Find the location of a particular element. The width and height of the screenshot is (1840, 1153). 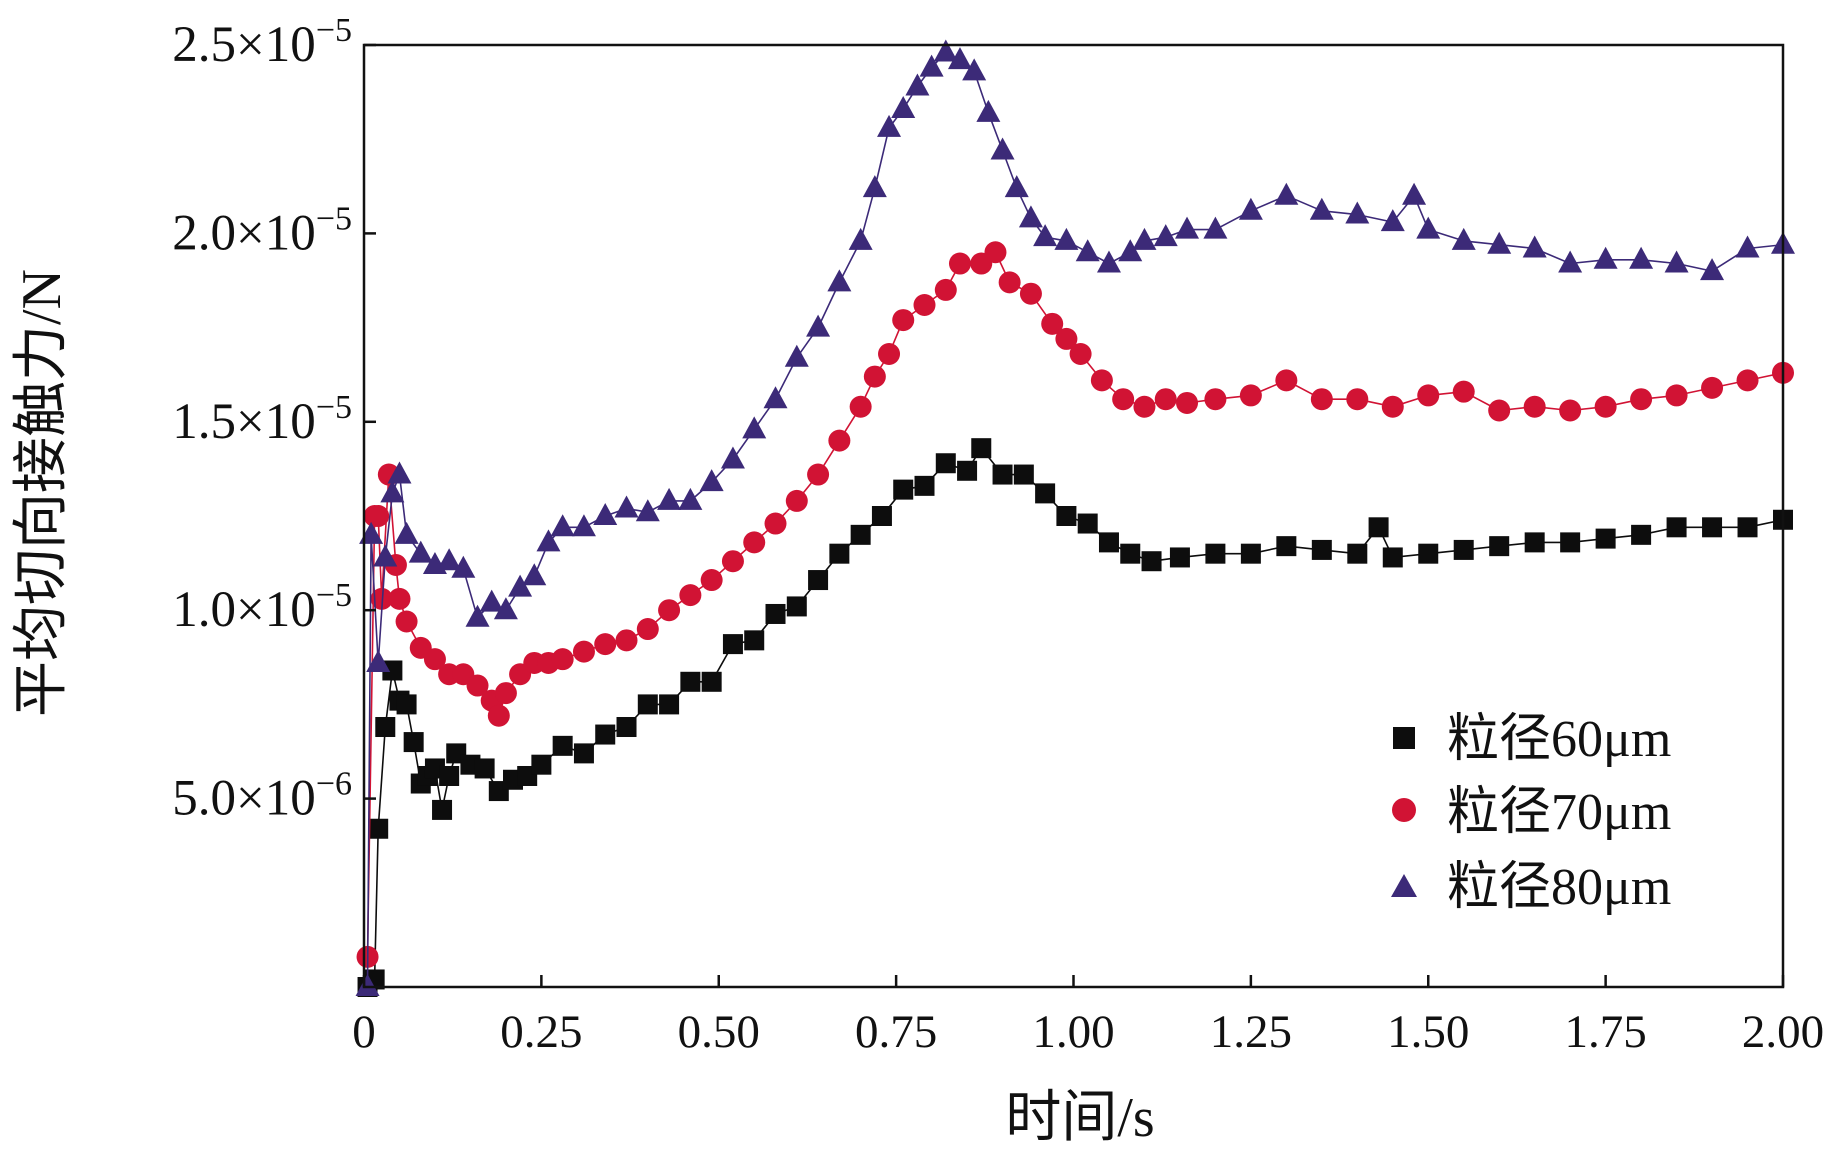

legend-square-marker is located at coordinates (1404, 738).